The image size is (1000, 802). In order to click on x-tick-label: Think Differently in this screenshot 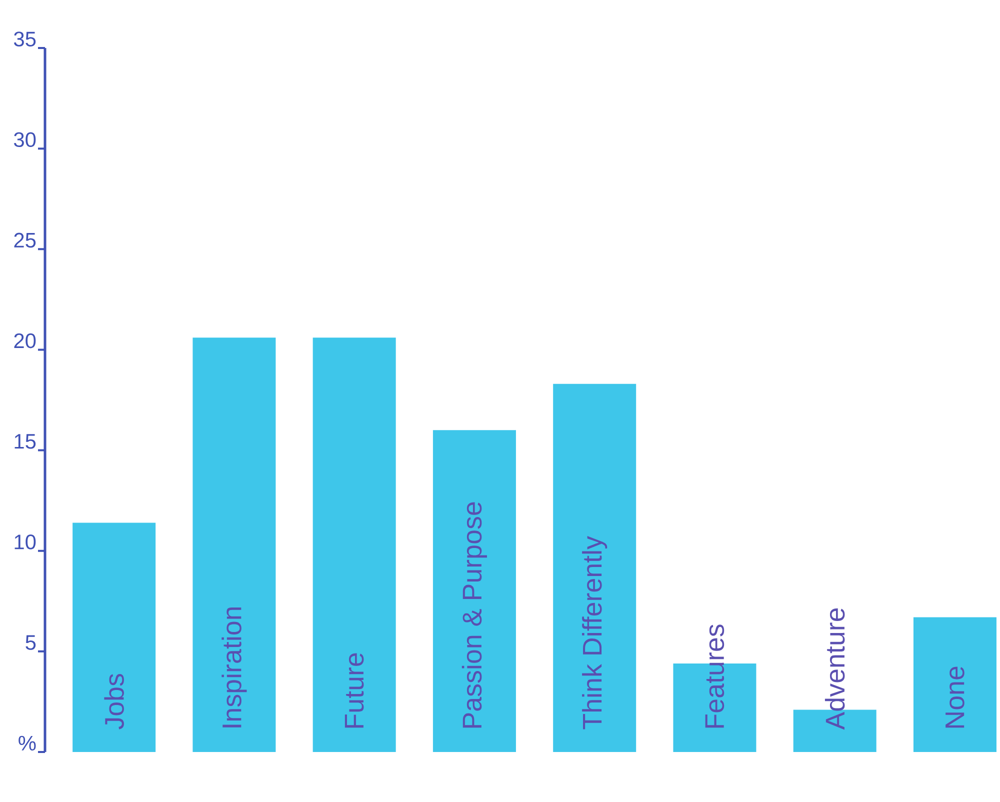, I will do `click(595, 633)`.